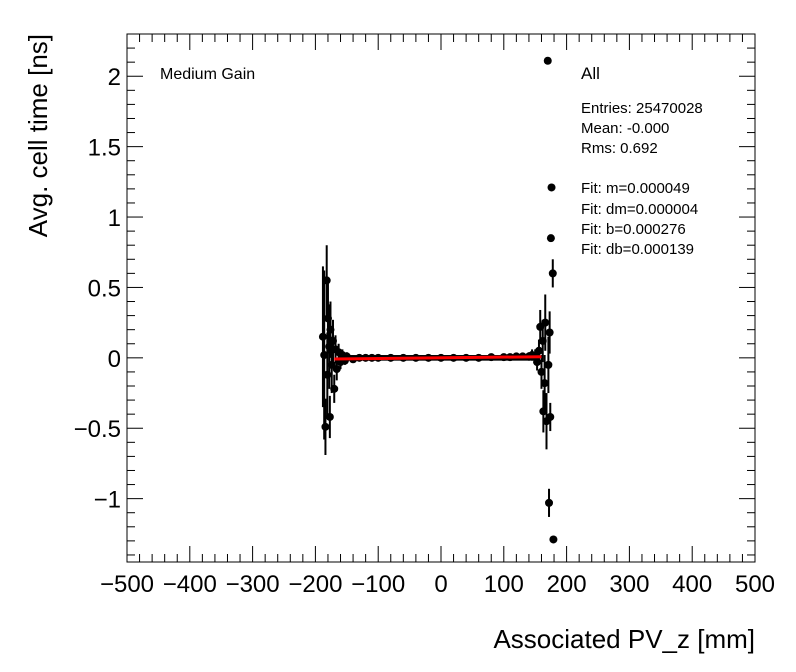 The image size is (796, 672). Describe the element at coordinates (629, 584) in the screenshot. I see `x-tick-label: 300` at that location.